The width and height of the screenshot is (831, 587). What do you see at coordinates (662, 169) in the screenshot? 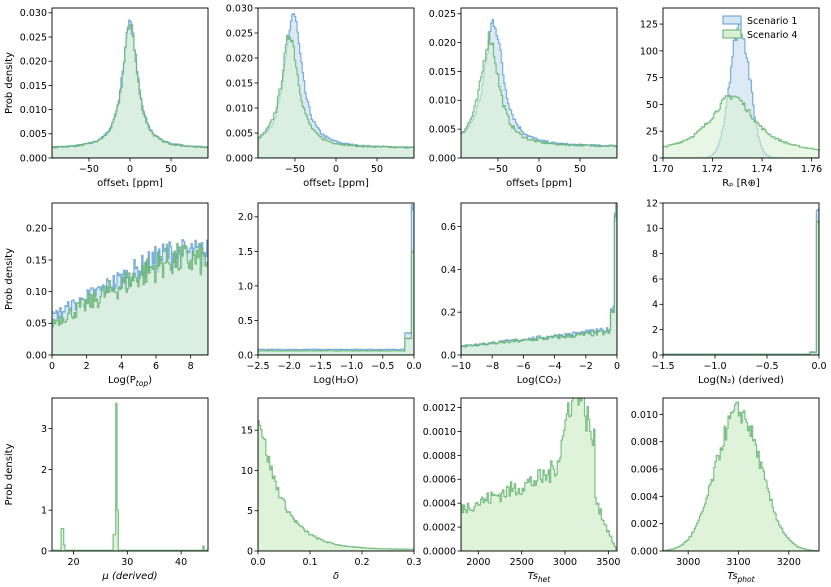
I see `x-tick-label: 1.70` at bounding box center [662, 169].